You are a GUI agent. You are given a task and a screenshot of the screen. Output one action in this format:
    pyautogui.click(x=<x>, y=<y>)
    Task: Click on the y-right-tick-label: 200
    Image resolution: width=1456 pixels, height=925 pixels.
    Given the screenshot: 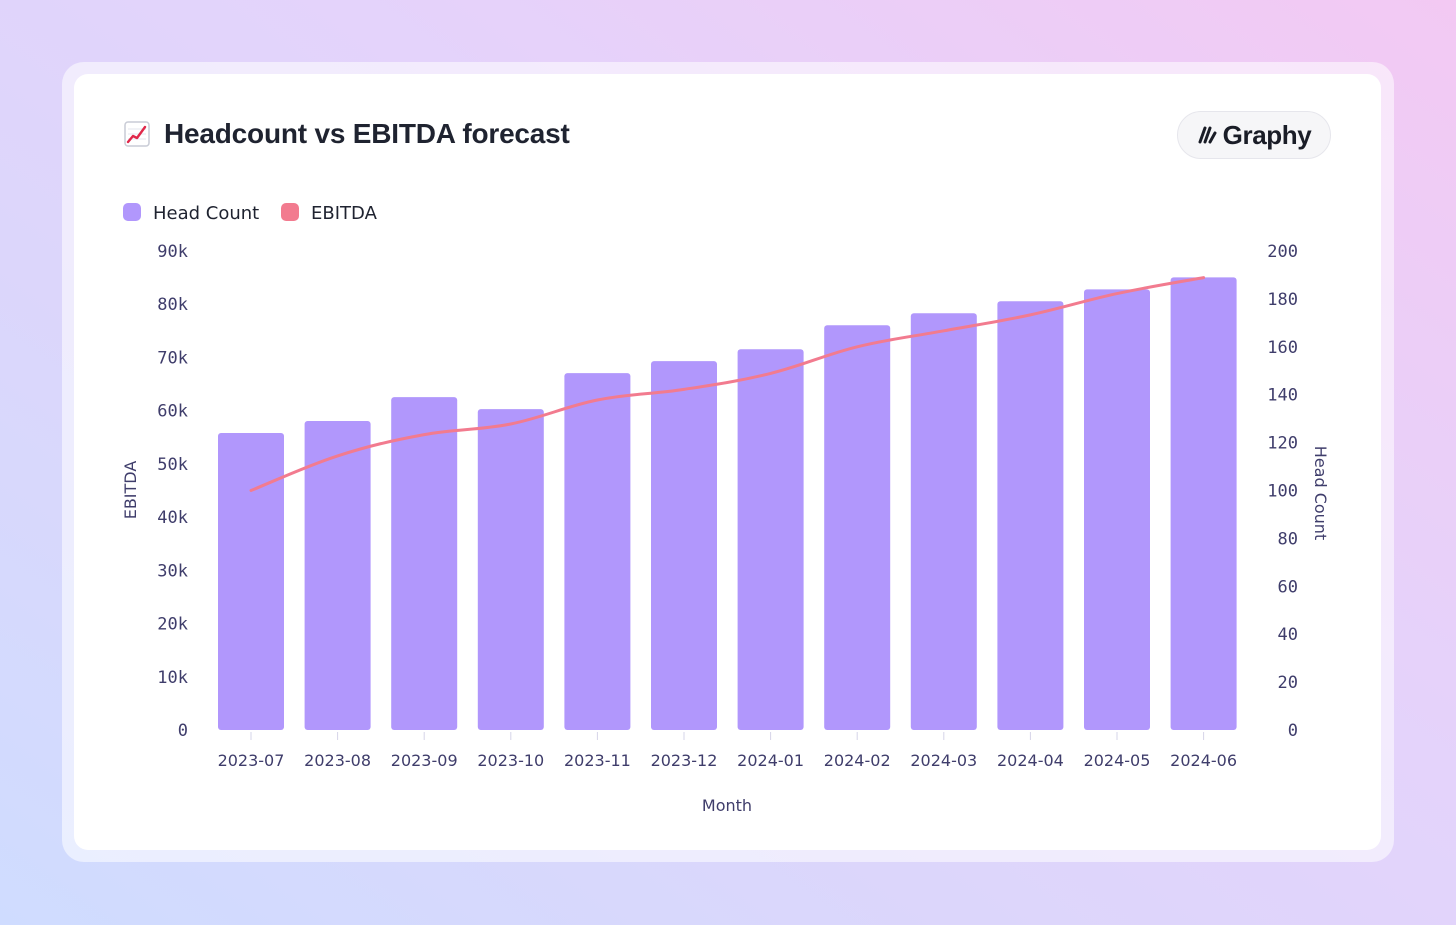 What is the action you would take?
    pyautogui.click(x=1282, y=252)
    